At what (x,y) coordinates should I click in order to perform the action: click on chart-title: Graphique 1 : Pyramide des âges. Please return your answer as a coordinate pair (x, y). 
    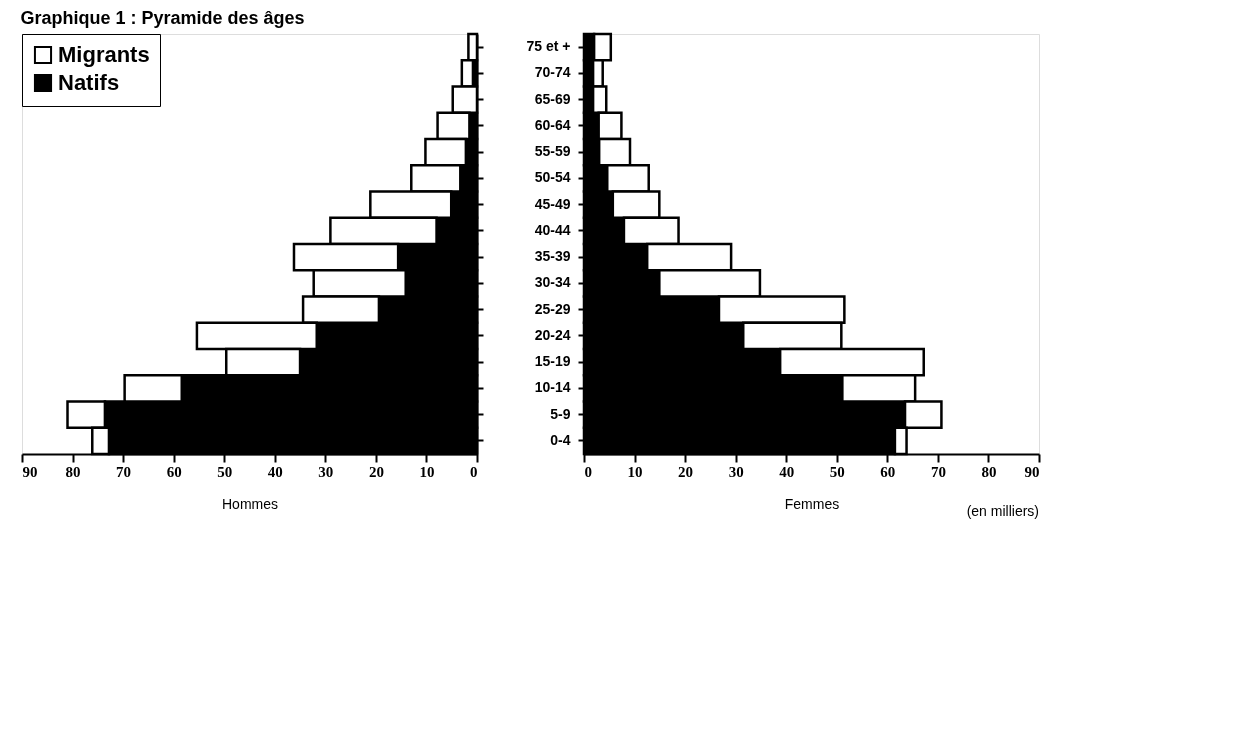
    Looking at the image, I should click on (162, 18).